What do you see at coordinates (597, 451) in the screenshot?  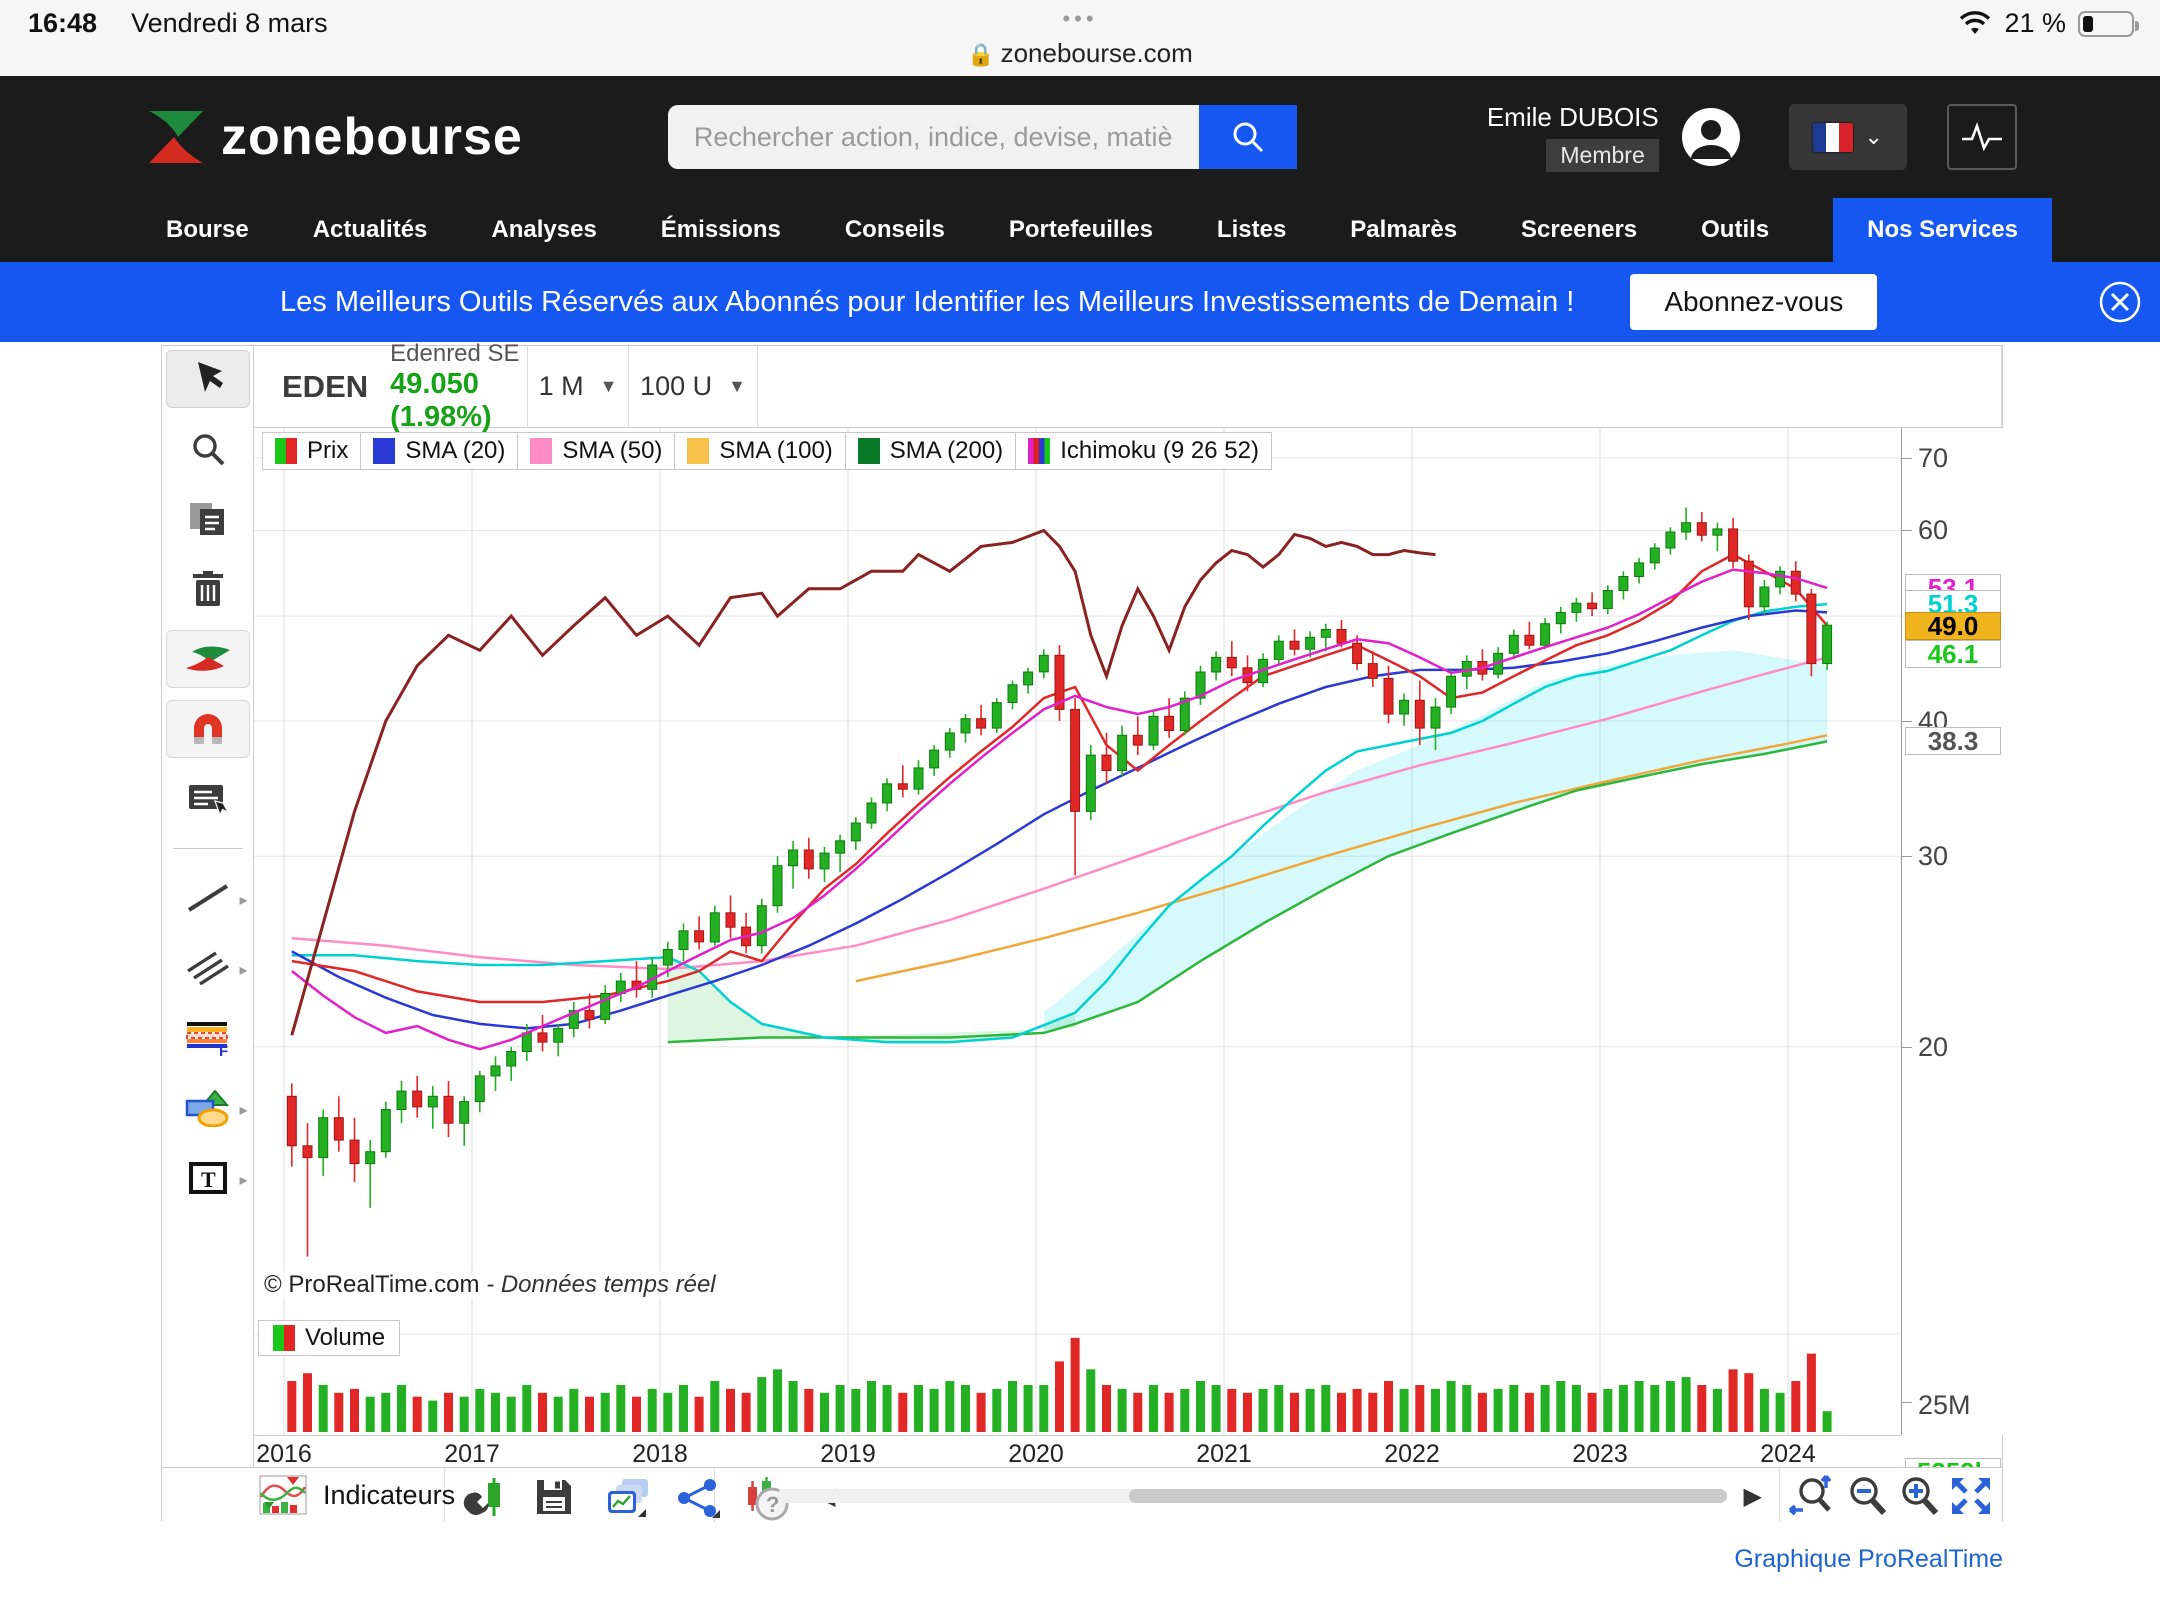 I see `legend-item-sma-50-: SMA (50)` at bounding box center [597, 451].